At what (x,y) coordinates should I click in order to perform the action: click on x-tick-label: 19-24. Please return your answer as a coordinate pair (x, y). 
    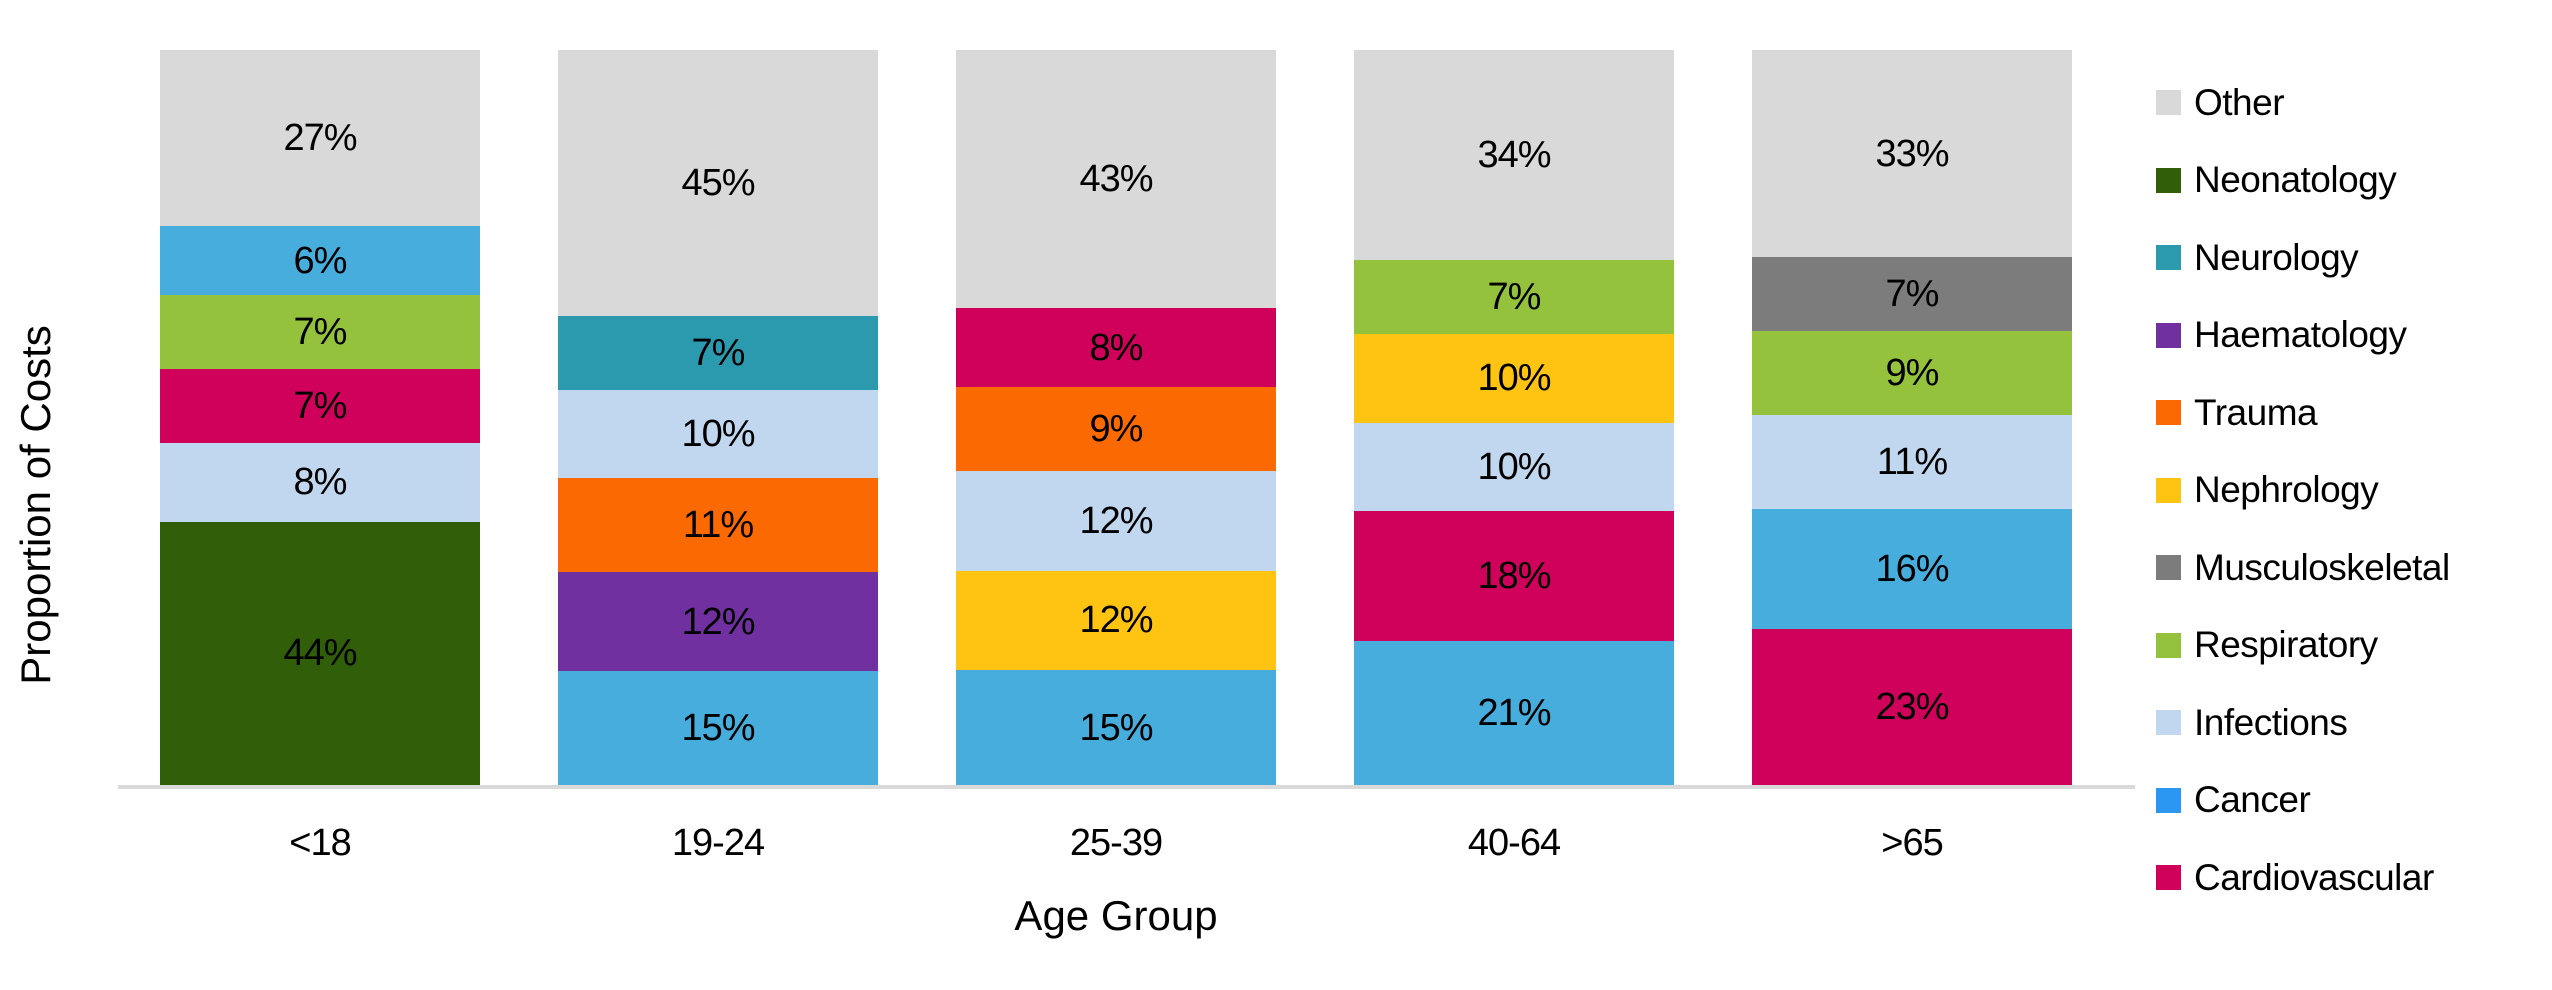
    Looking at the image, I should click on (718, 843).